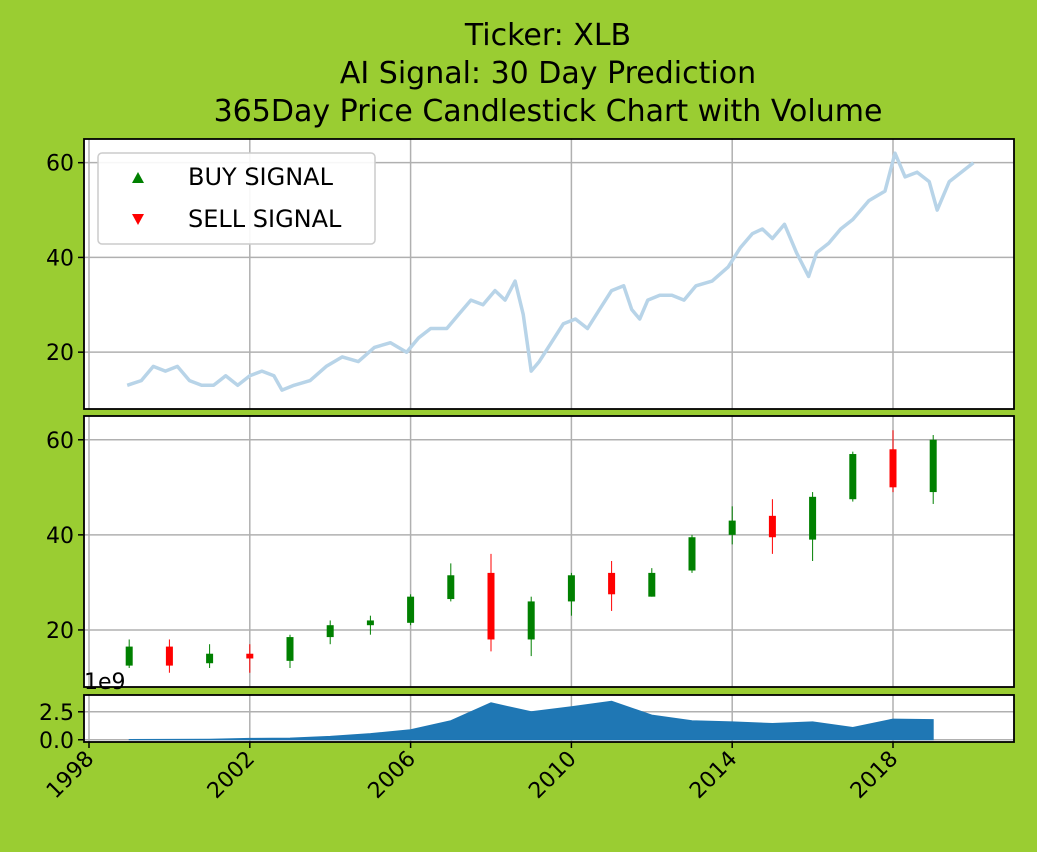  What do you see at coordinates (290, 649) in the screenshot?
I see `candle-body-2003` at bounding box center [290, 649].